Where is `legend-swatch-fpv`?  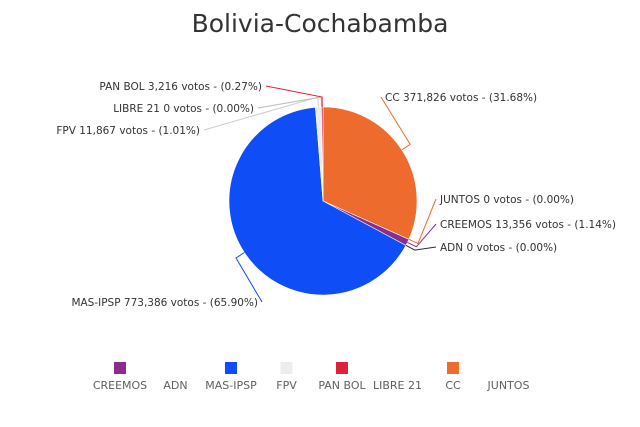 legend-swatch-fpv is located at coordinates (286, 368).